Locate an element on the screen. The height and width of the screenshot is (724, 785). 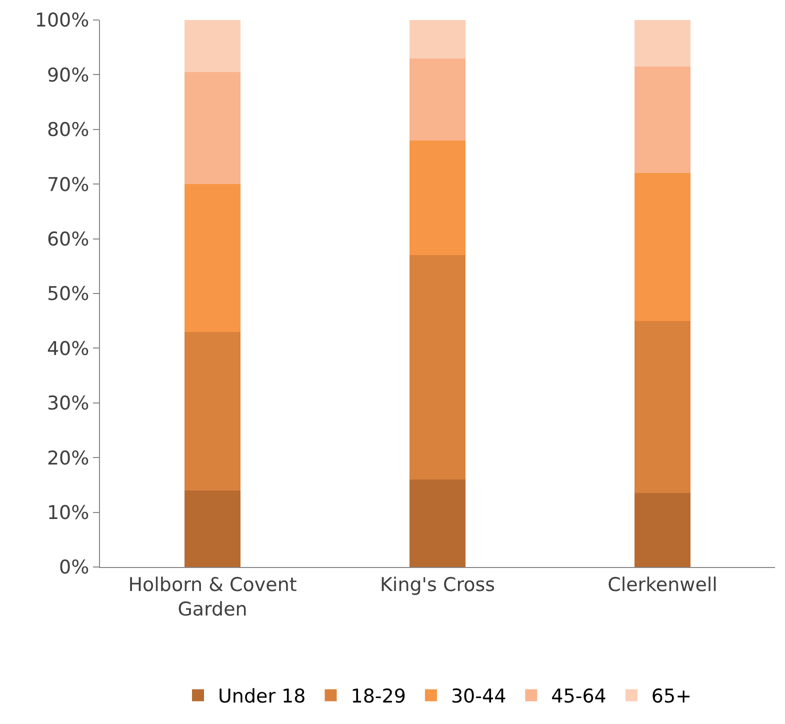
legend-label: Under 18 is located at coordinates (262, 697).